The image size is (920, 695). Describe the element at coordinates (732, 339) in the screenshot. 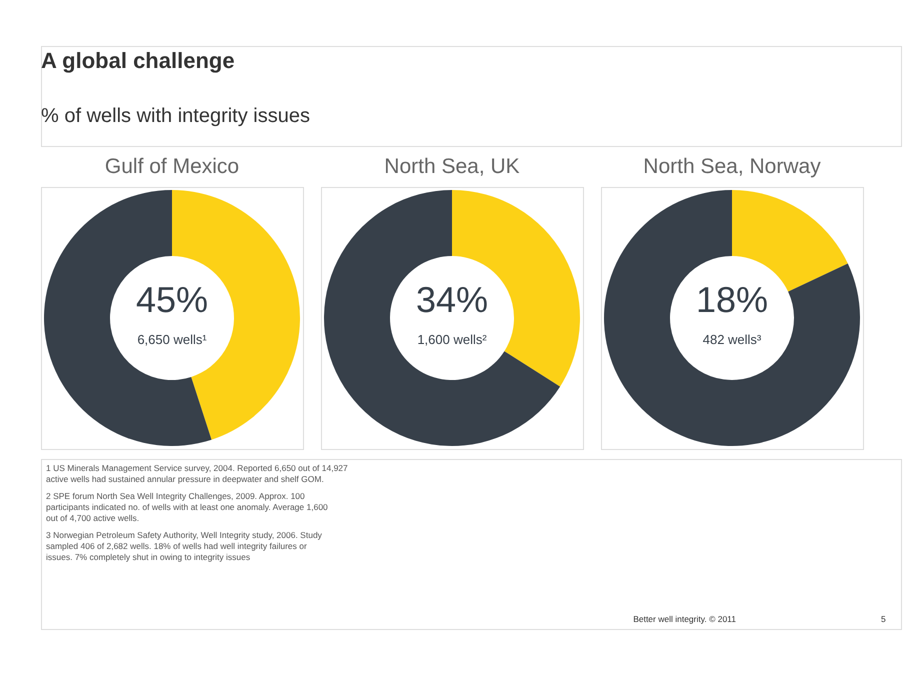

I see `text: 482 wells³` at that location.